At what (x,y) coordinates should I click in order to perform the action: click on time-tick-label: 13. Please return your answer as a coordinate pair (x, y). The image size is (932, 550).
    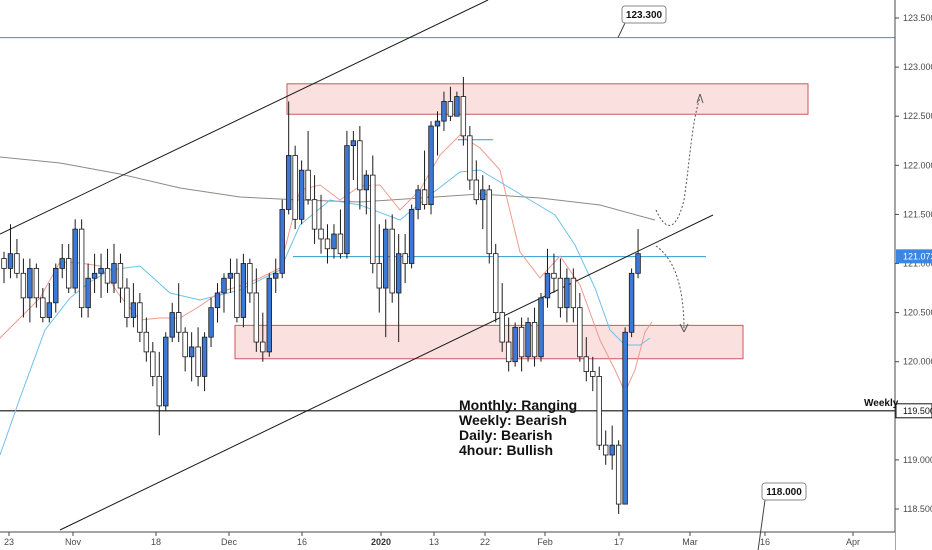
    Looking at the image, I should click on (434, 542).